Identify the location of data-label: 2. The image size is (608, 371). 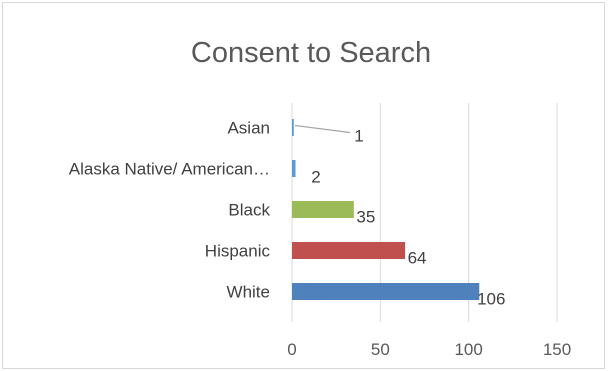
(315, 177).